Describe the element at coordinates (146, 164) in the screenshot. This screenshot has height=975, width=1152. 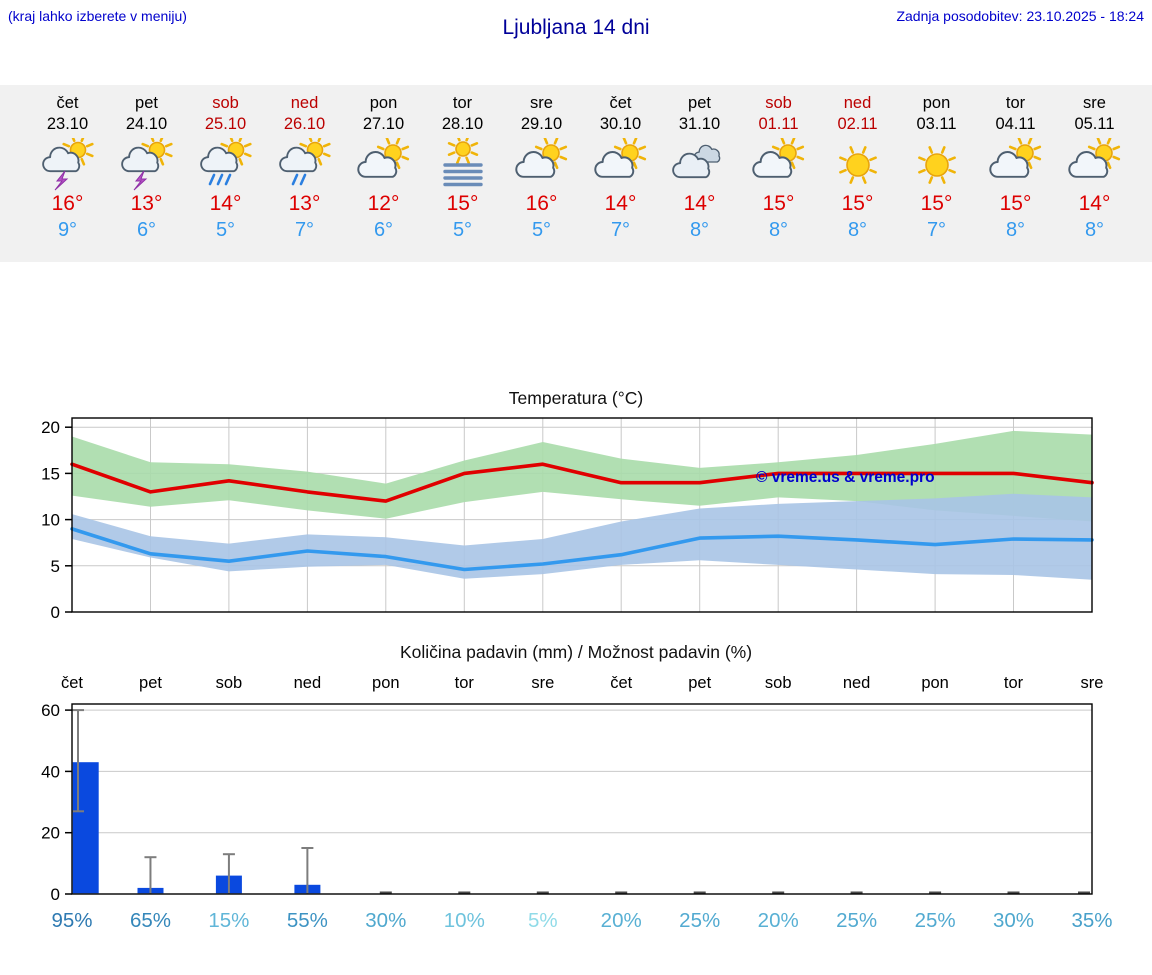
I see `storm-sun-icon` at that location.